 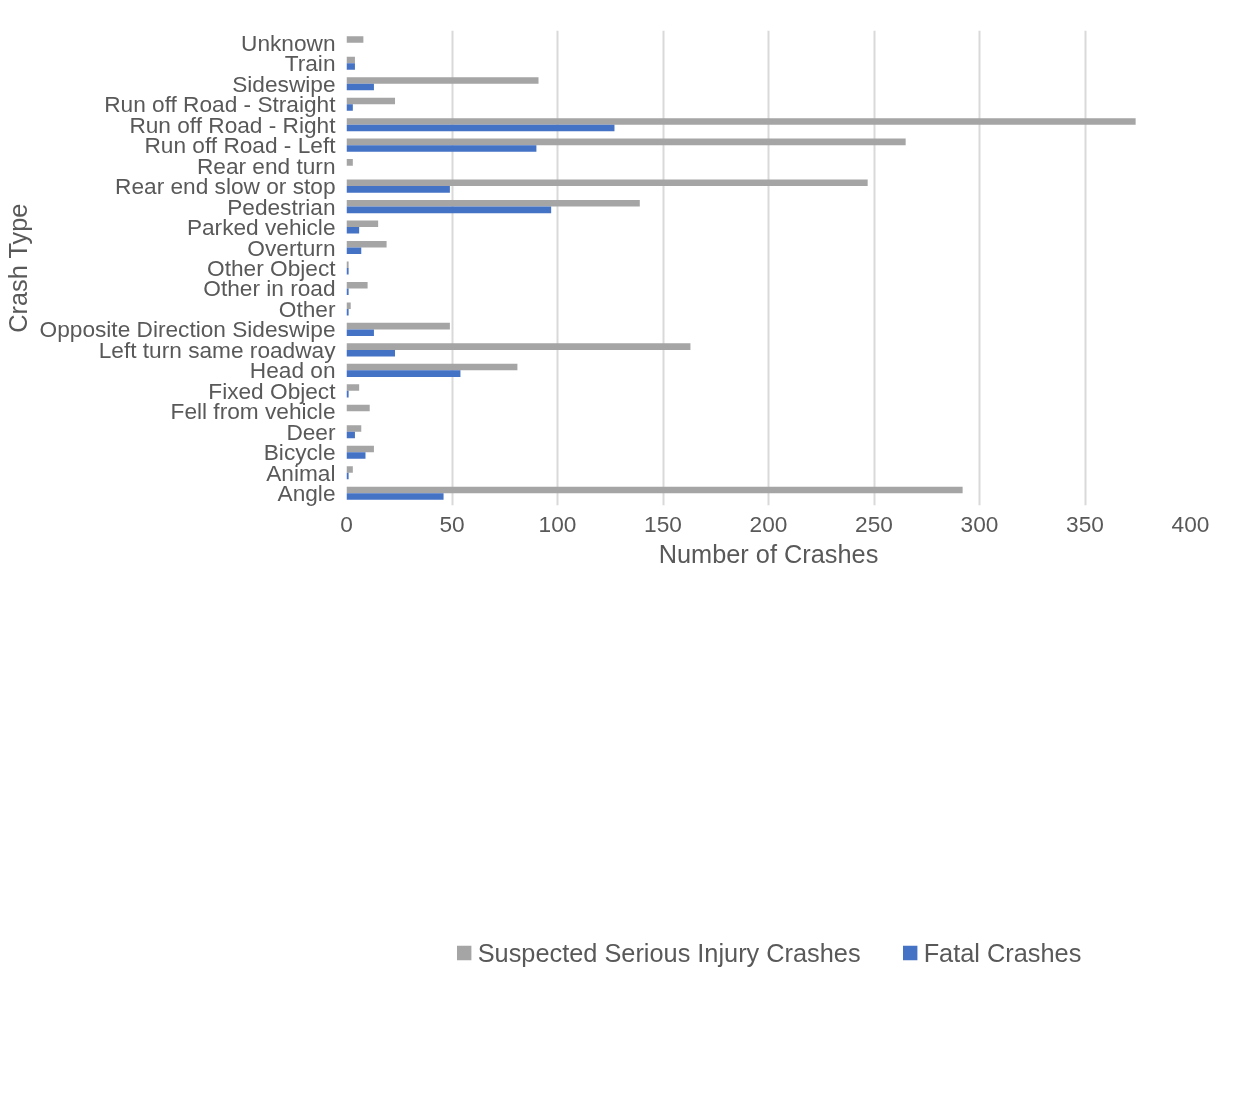 What do you see at coordinates (1190, 523) in the screenshot?
I see `x-tick-label: 400` at bounding box center [1190, 523].